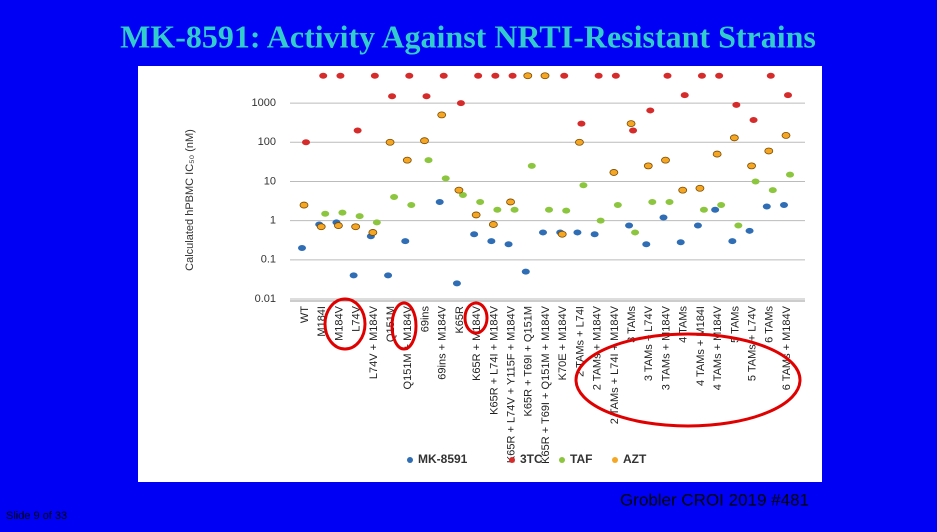 Image resolution: width=937 pixels, height=532 pixels. I want to click on y-axis-label: Calculated hPBMC IC₅₀ (nM), so click(190, 200).